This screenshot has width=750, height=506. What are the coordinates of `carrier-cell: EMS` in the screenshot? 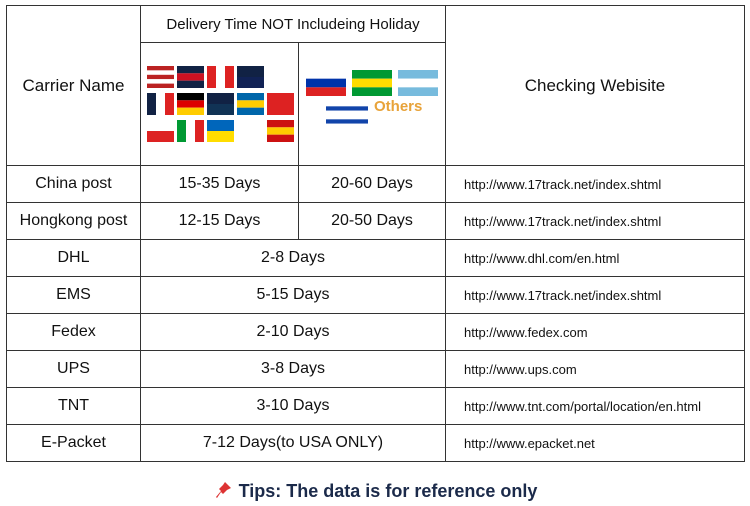 It's located at (73, 295).